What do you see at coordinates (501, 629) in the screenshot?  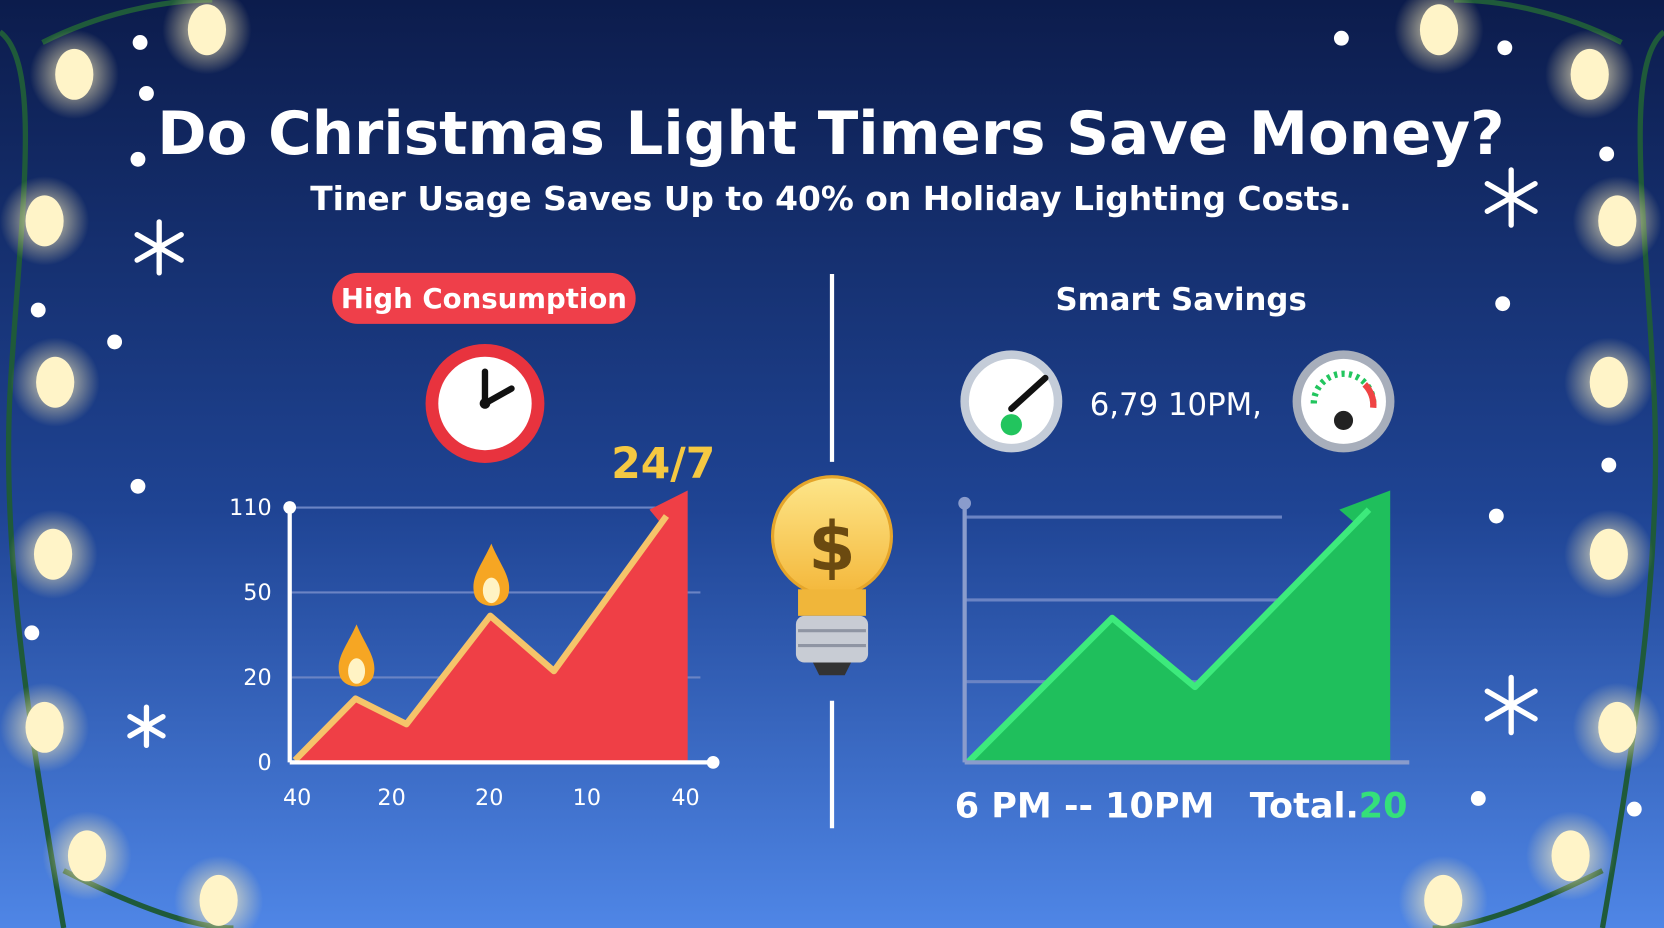 I see `left-chart` at bounding box center [501, 629].